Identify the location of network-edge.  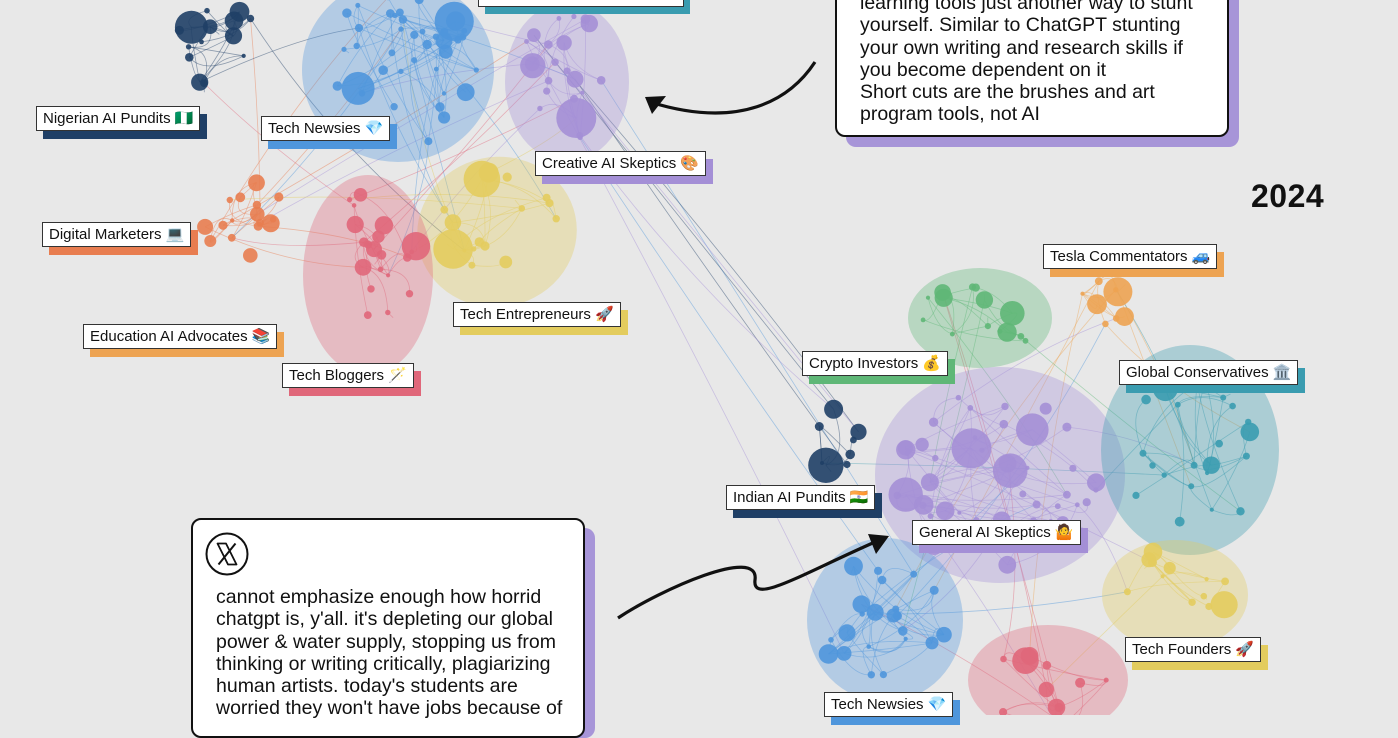
(256, 121).